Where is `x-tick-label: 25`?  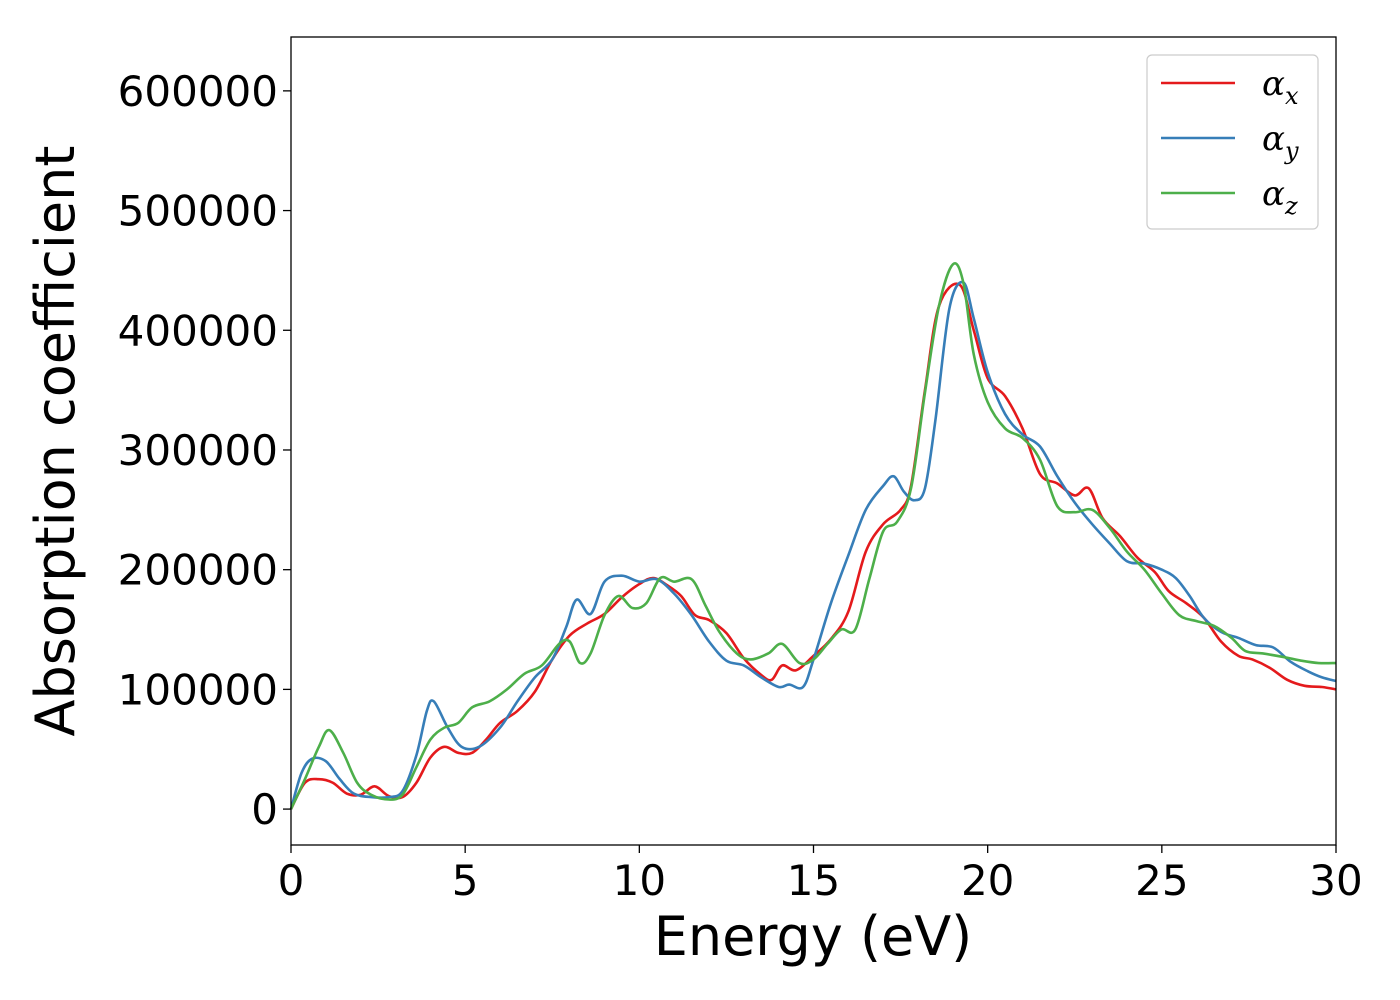
x-tick-label: 25 is located at coordinates (1161, 880).